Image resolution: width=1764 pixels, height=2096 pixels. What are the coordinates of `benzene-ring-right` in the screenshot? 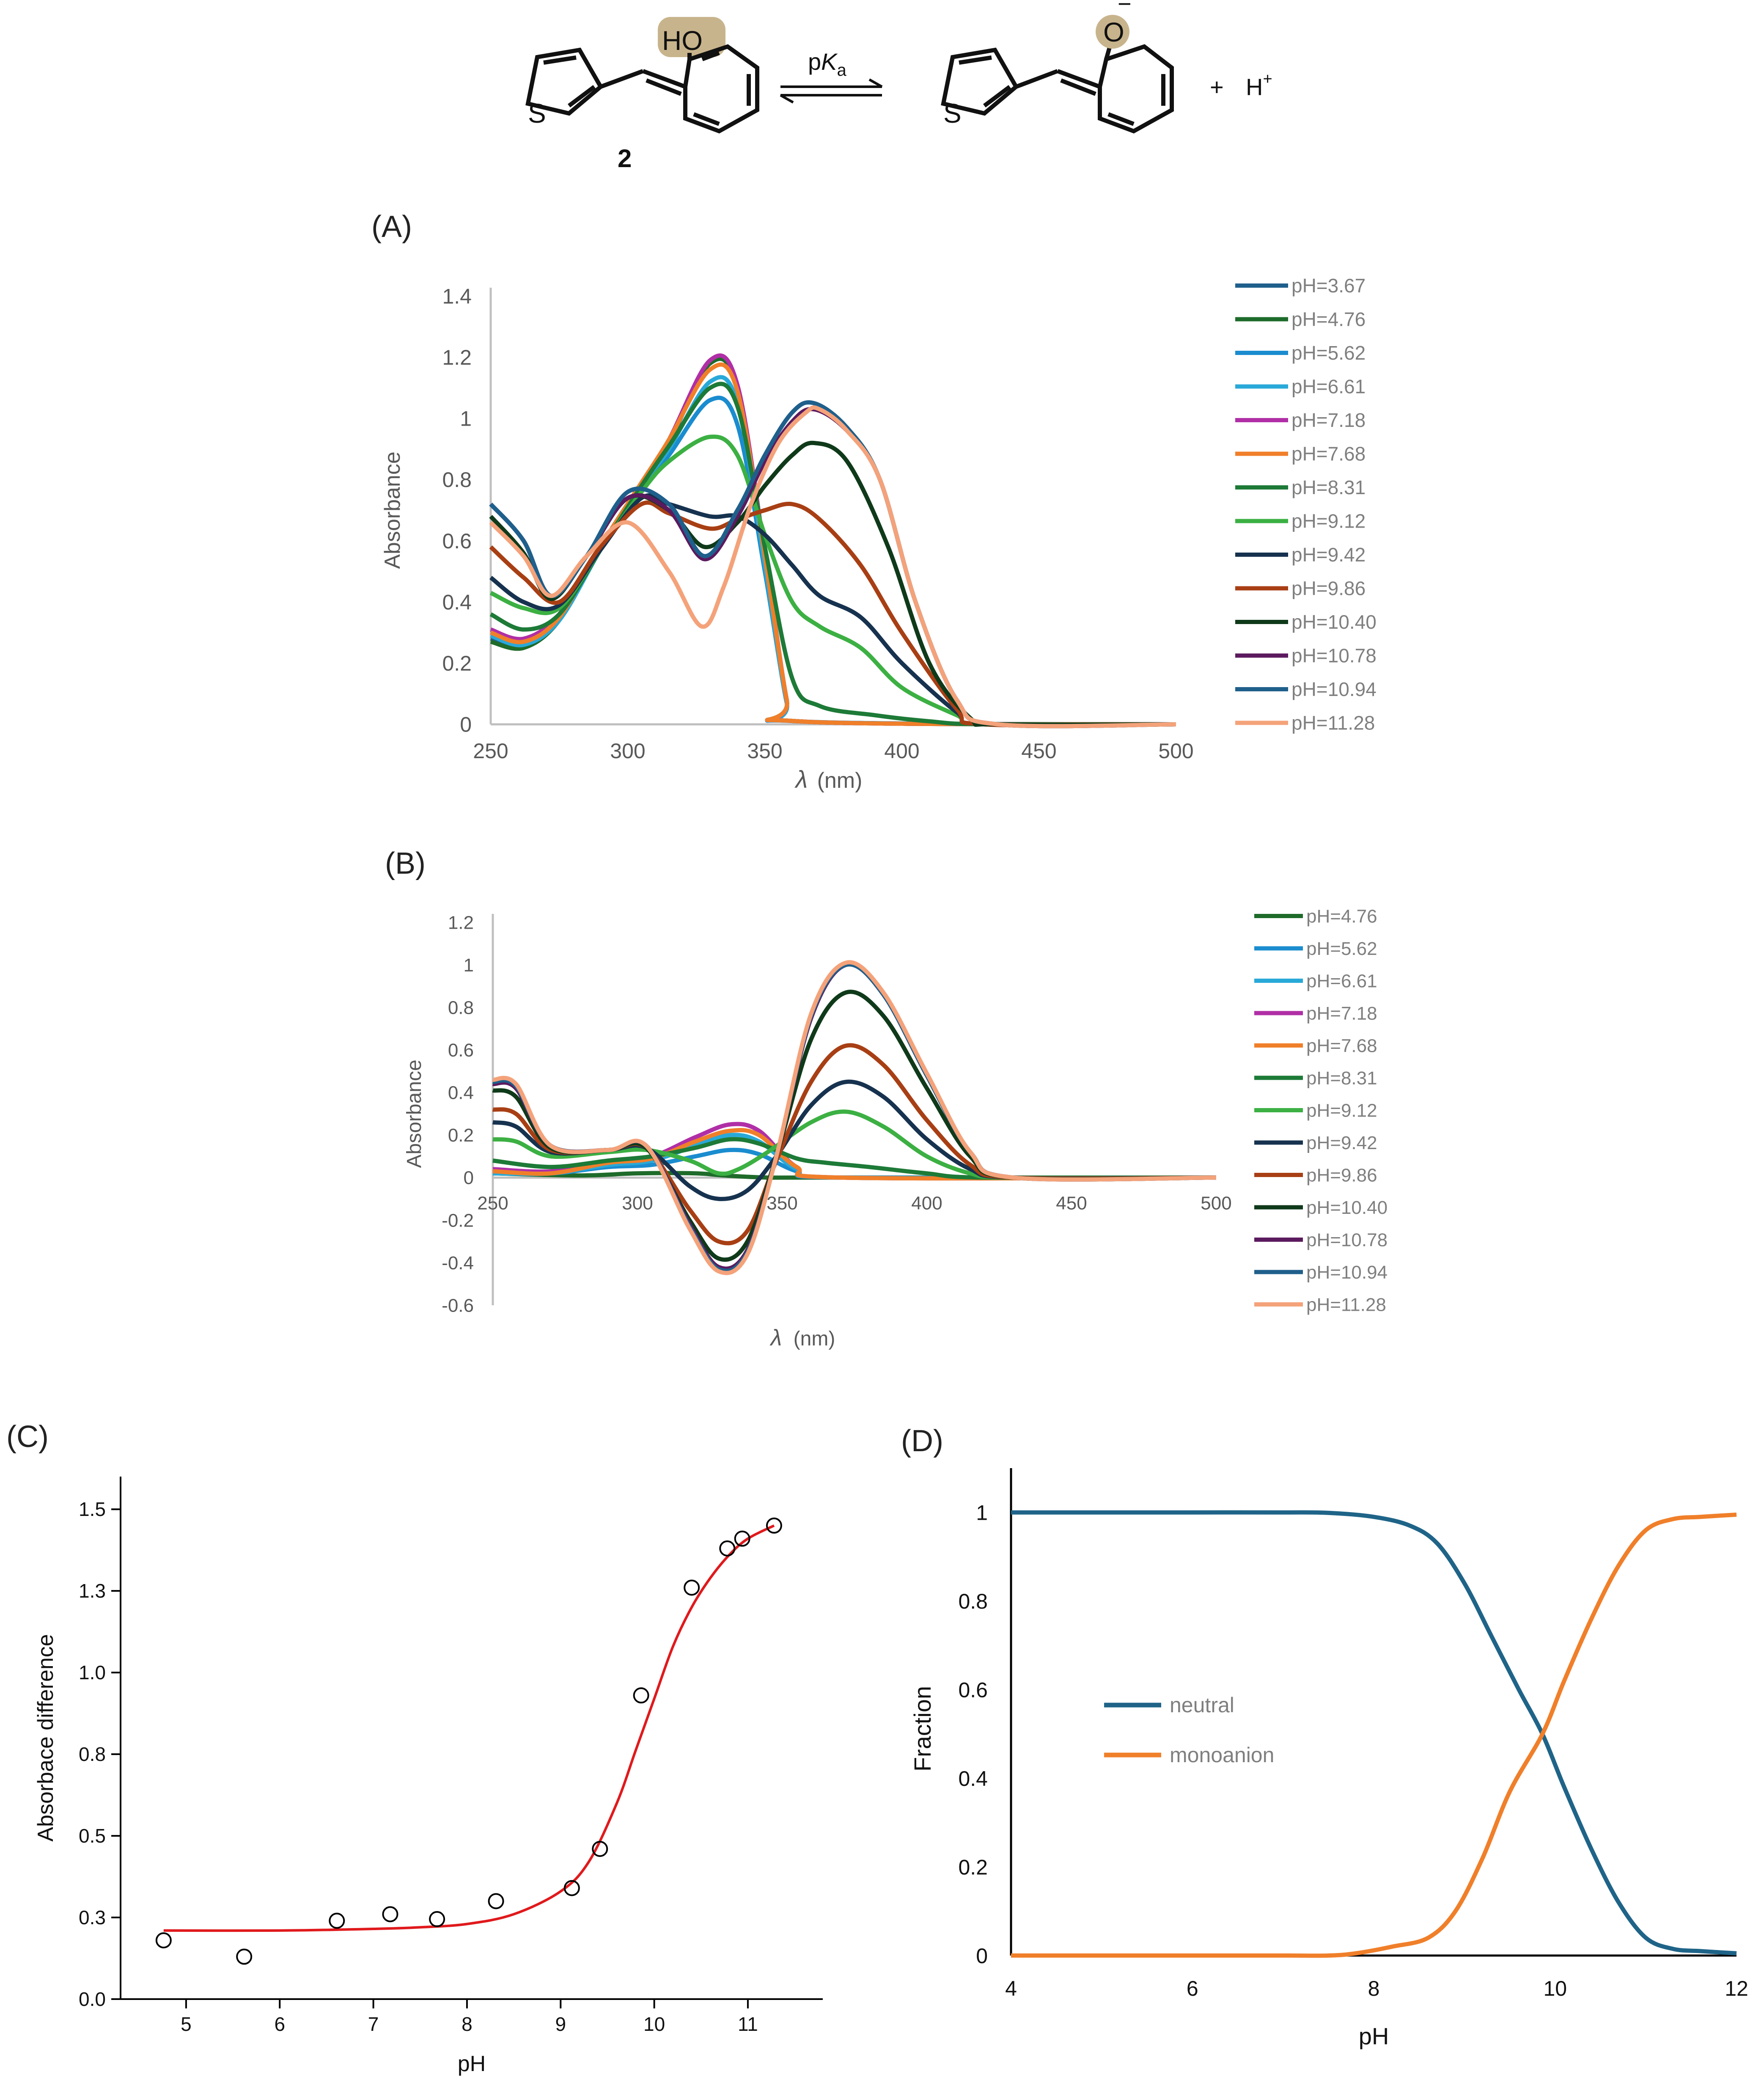 It's located at (1136, 89).